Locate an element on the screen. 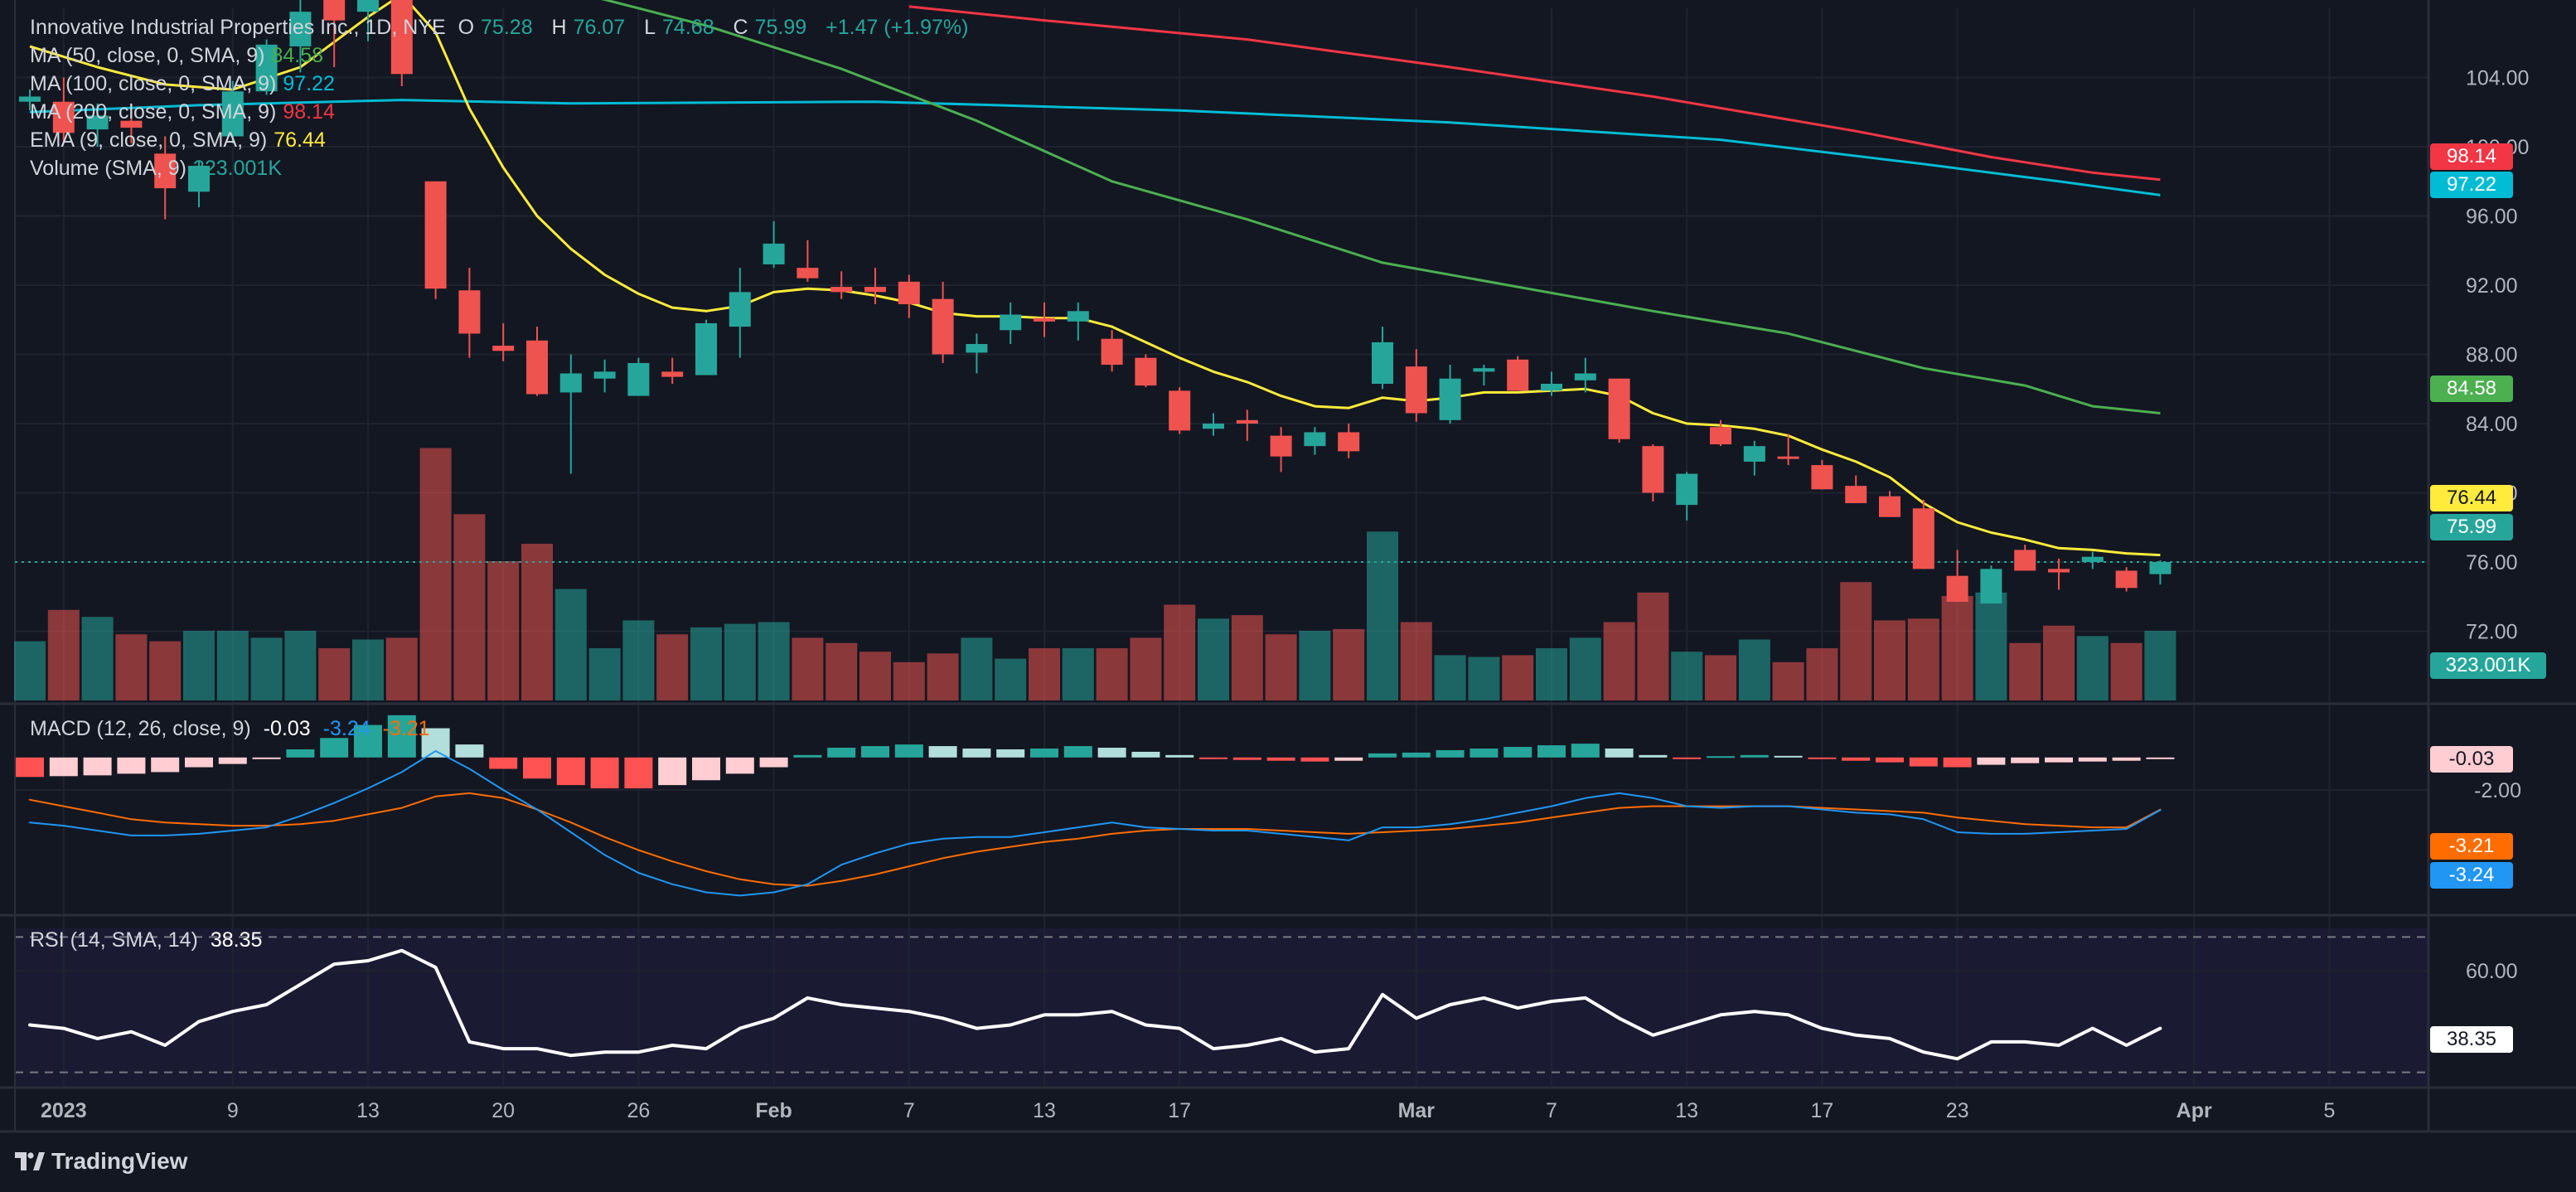 This screenshot has width=2576, height=1192. time-axis-label: Feb is located at coordinates (773, 1110).